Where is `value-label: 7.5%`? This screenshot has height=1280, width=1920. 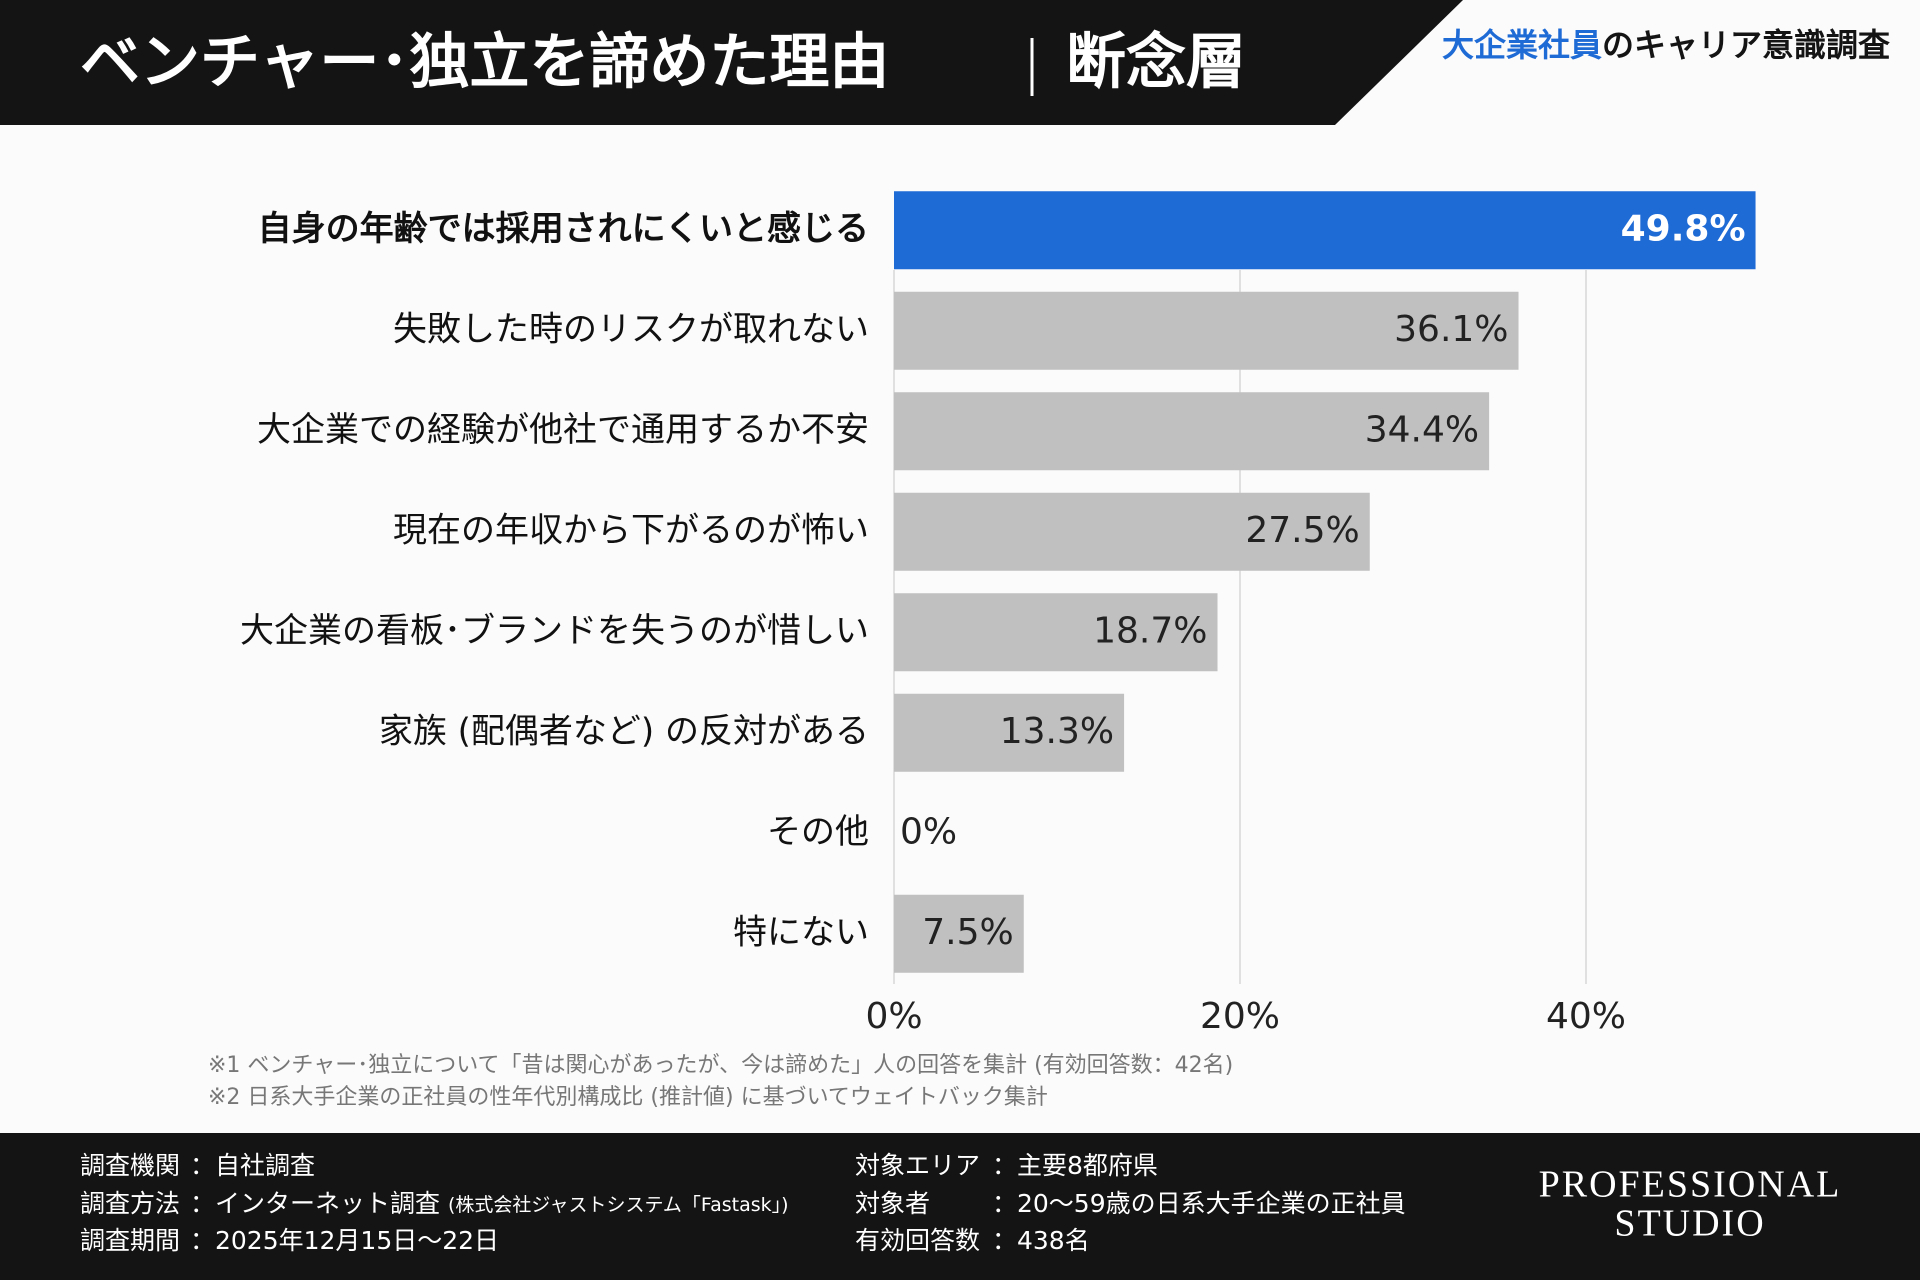 value-label: 7.5% is located at coordinates (967, 932).